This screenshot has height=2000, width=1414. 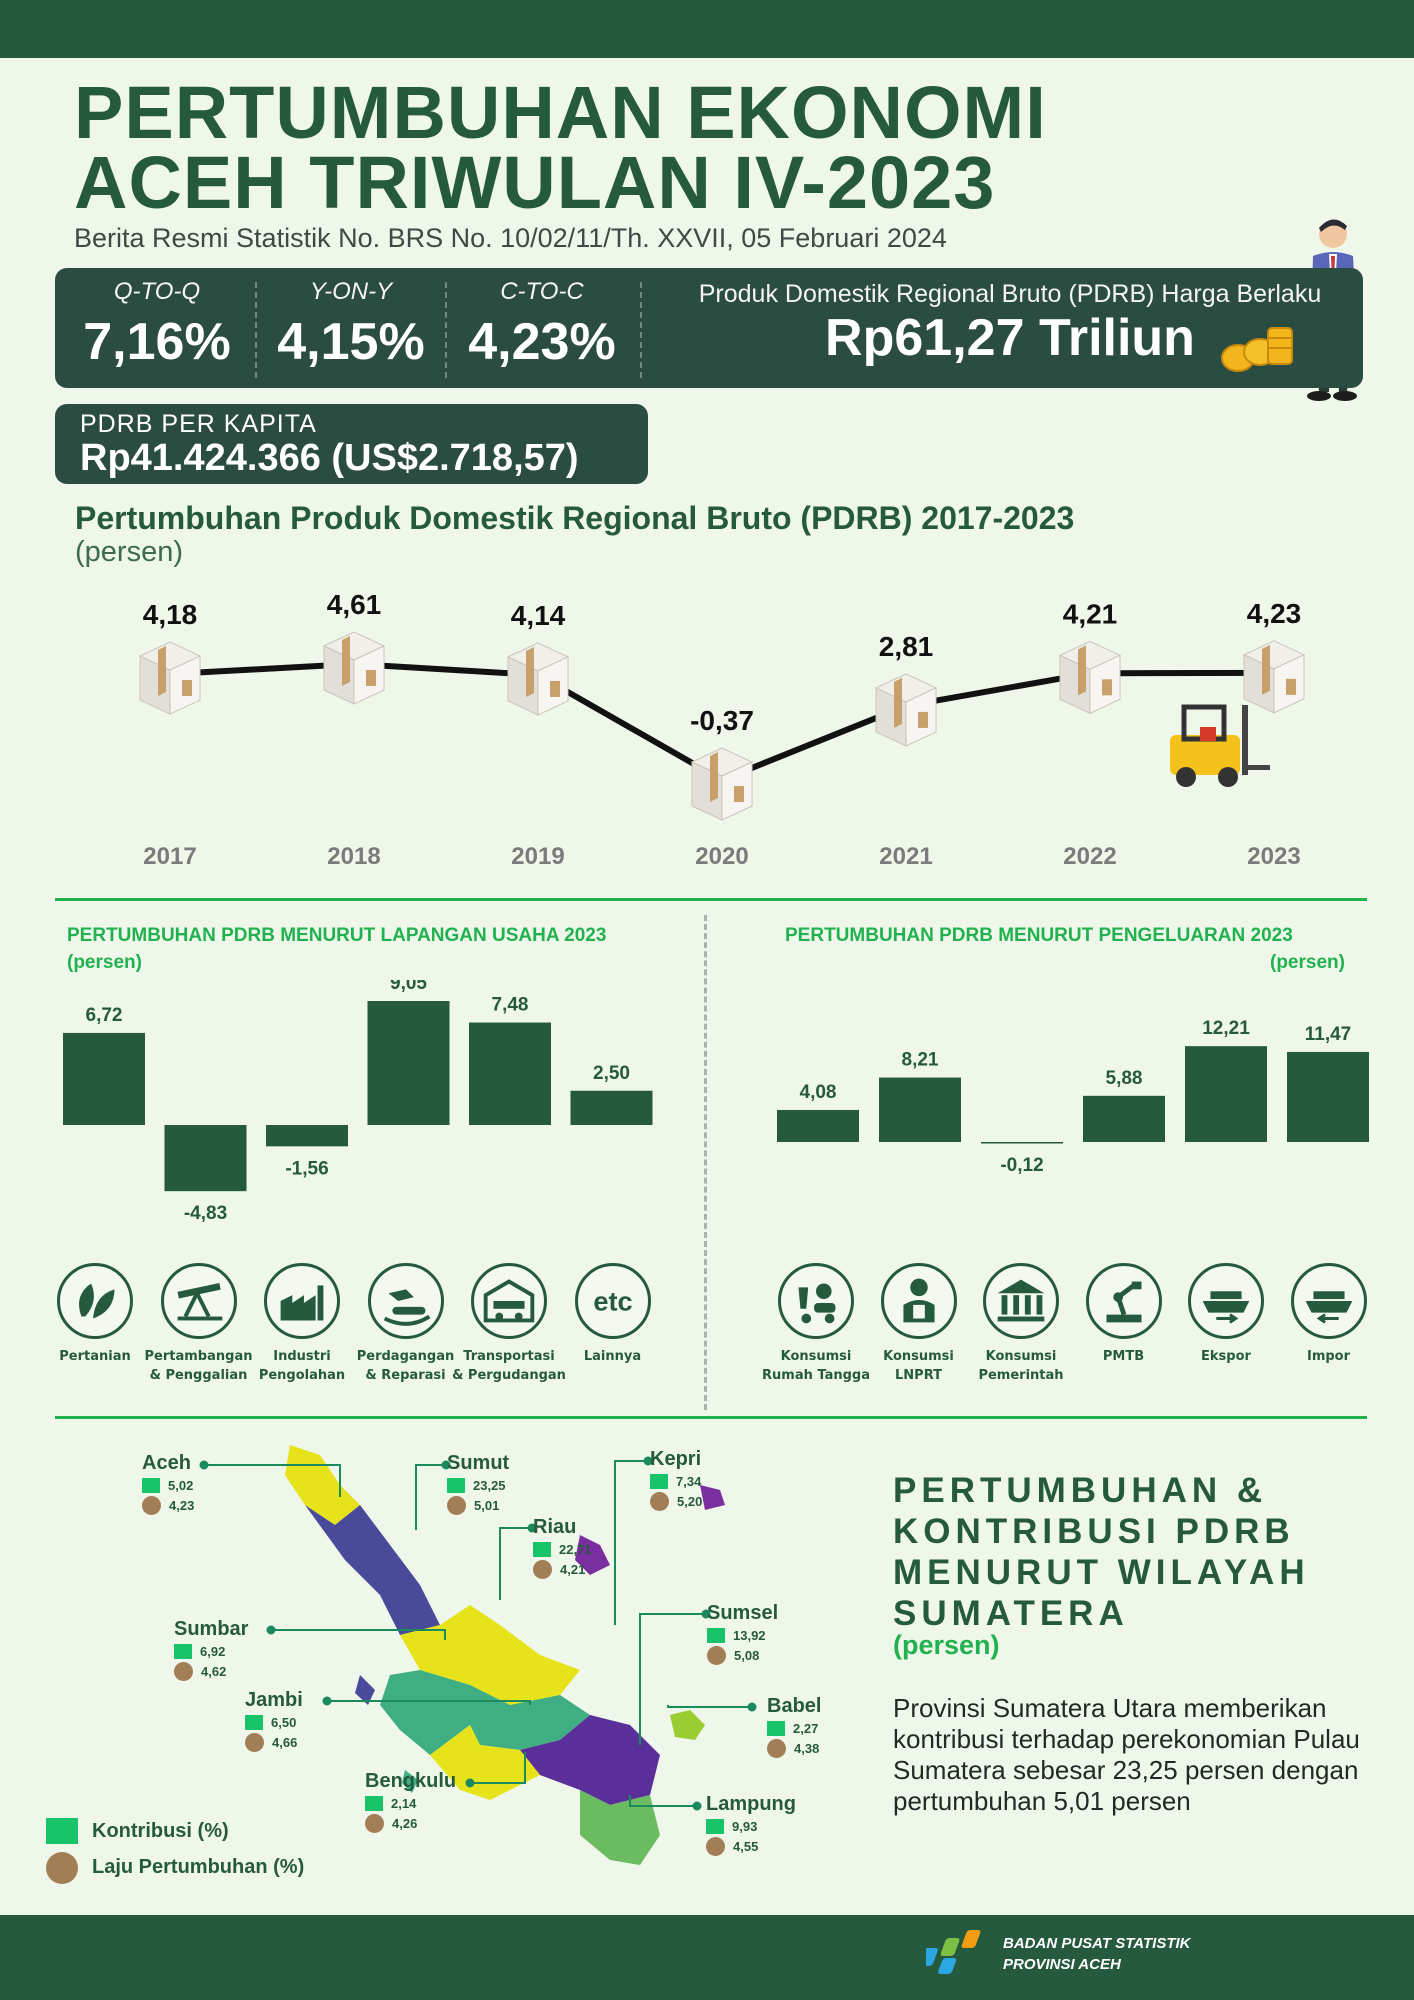 I want to click on ship-import-icon, so click(x=1328, y=1301).